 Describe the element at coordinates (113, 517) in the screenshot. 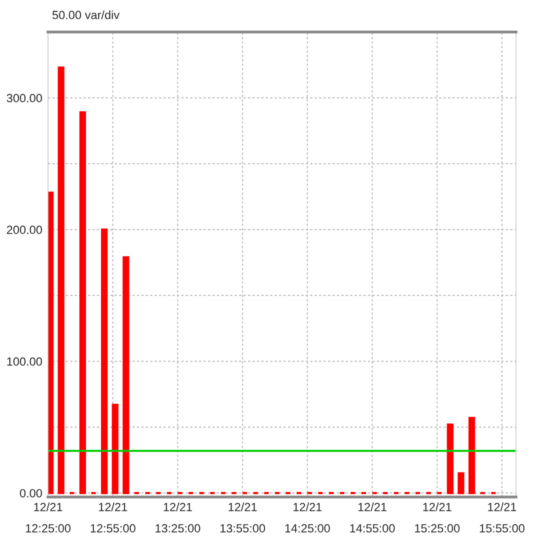

I see `x-tick-label: 12/21 12:55:00` at that location.